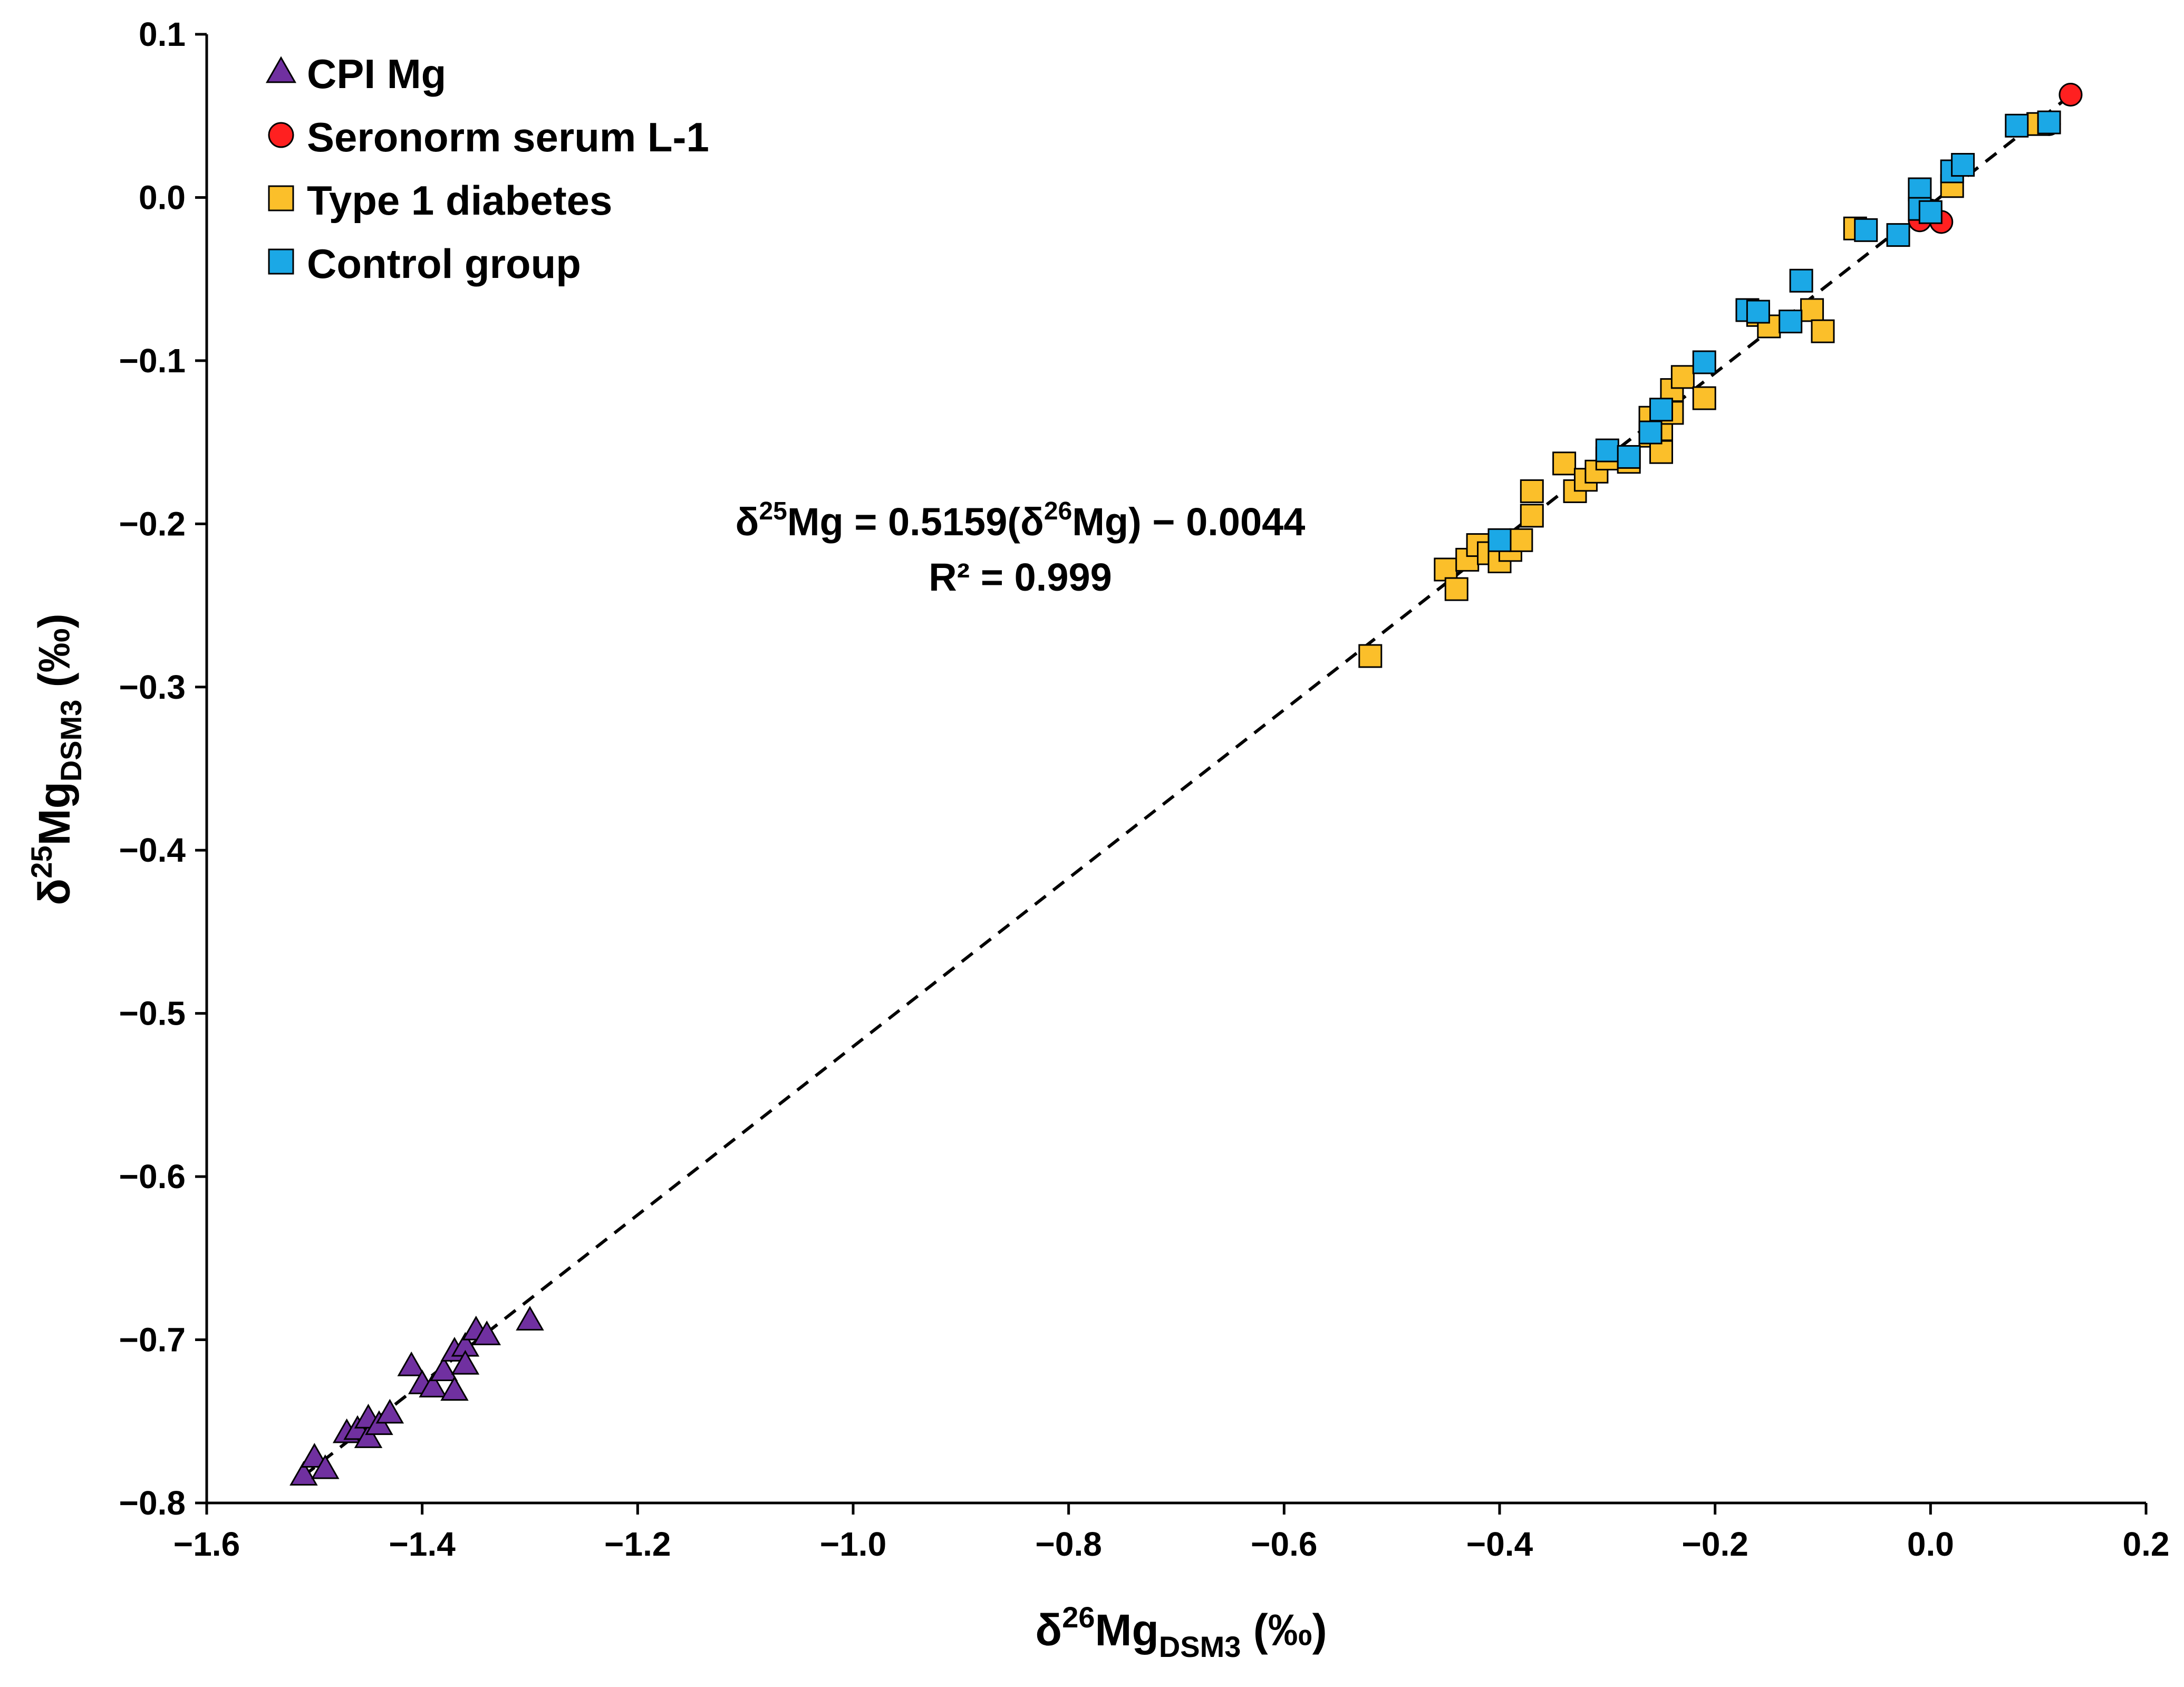 This screenshot has width=2184, height=1687. I want to click on legend-label-type-1-diabetes: Type 1 diabetes, so click(459, 200).